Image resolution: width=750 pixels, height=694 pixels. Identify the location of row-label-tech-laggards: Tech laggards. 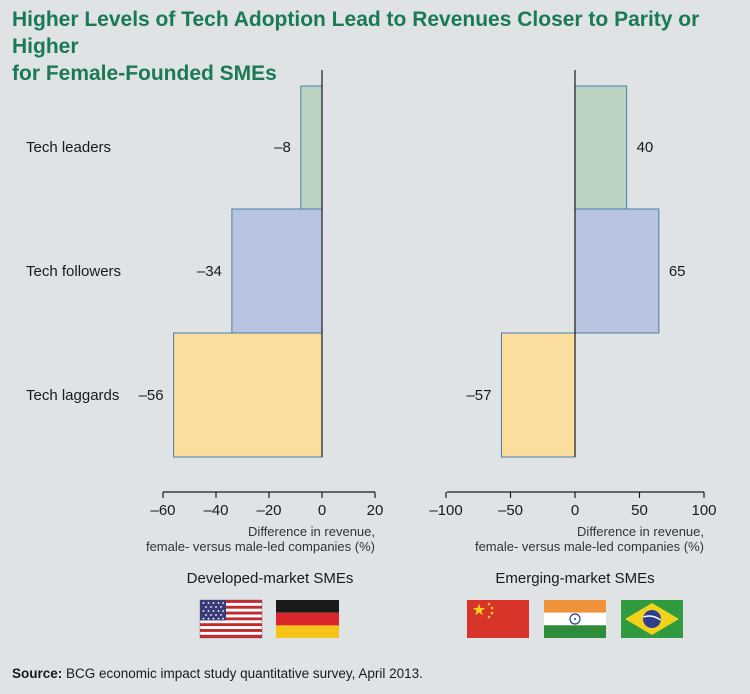
(72, 395).